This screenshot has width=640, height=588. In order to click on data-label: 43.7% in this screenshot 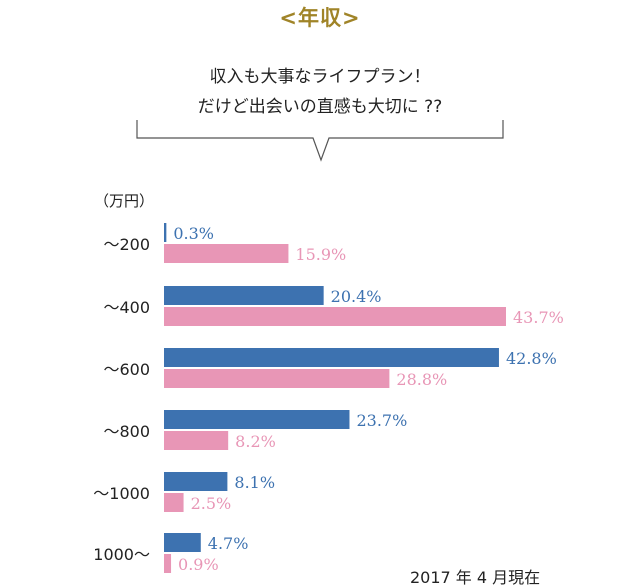, I will do `click(538, 317)`.